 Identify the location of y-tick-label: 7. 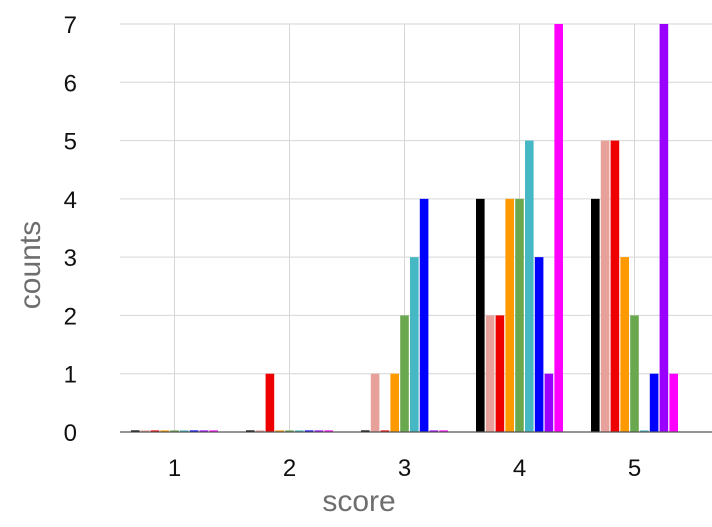
(70, 25).